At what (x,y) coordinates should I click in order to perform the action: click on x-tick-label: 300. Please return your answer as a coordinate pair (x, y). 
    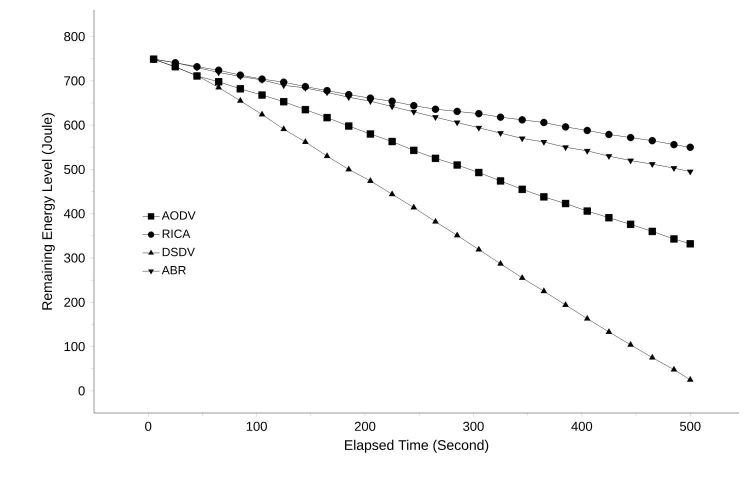
    Looking at the image, I should click on (473, 426).